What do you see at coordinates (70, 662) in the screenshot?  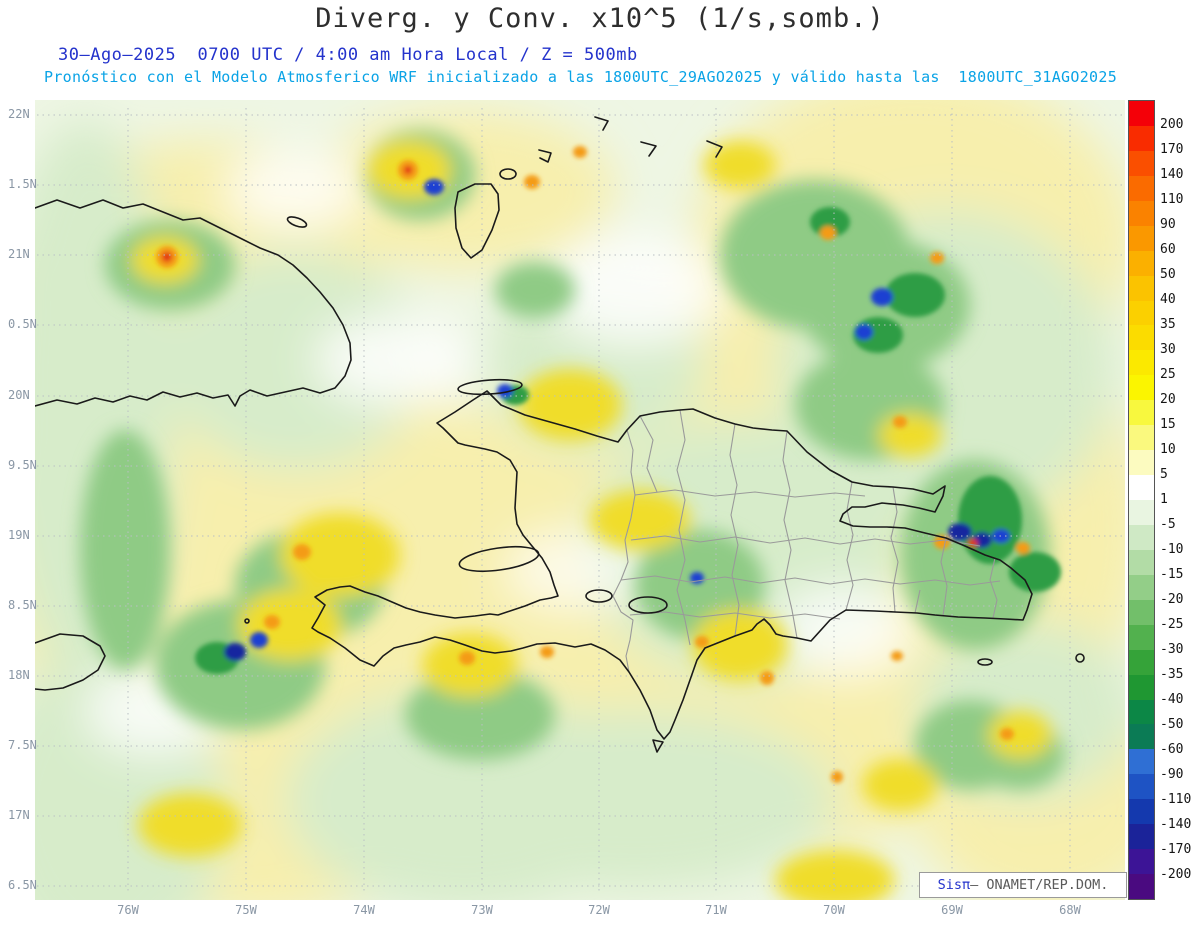 I see `coast-jamaica` at bounding box center [70, 662].